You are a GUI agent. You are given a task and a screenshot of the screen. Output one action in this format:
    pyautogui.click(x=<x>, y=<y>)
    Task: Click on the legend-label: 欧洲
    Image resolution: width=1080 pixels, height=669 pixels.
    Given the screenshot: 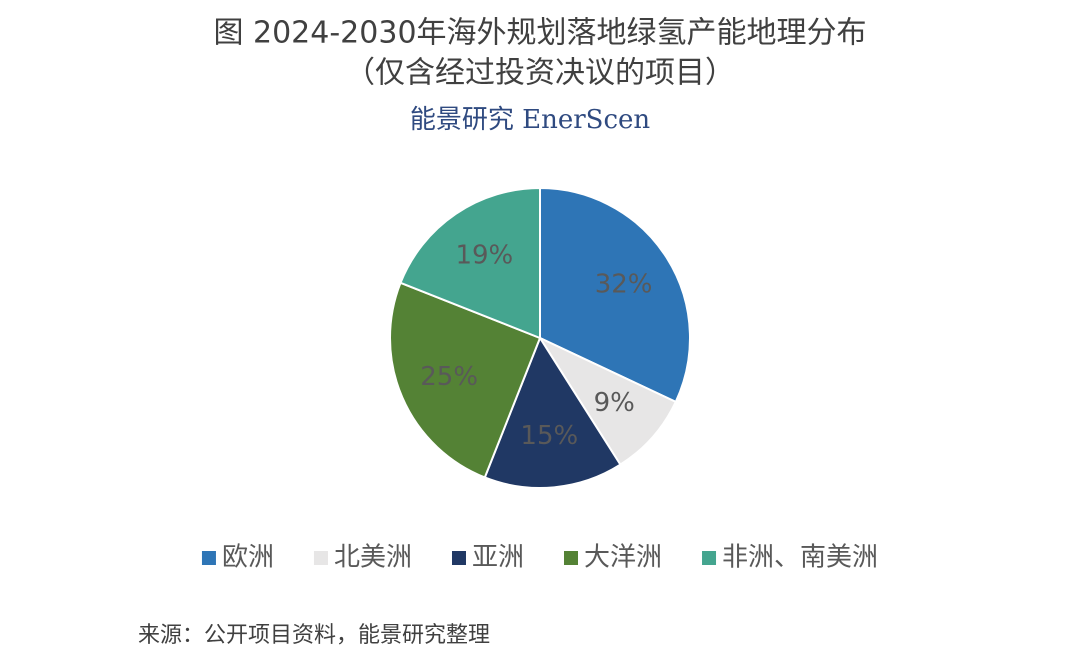 What is the action you would take?
    pyautogui.click(x=248, y=558)
    